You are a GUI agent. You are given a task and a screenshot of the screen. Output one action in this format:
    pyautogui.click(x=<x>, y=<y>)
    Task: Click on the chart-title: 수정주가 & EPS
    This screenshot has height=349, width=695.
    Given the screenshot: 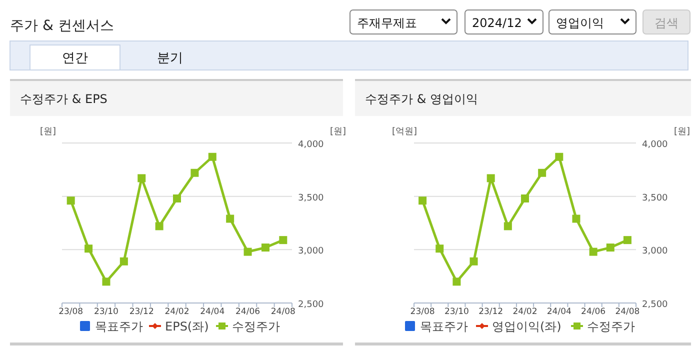 What is the action you would take?
    pyautogui.click(x=64, y=99)
    